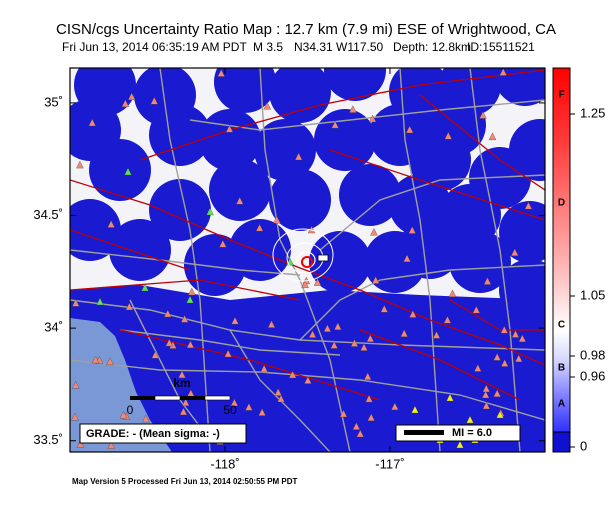 The image size is (612, 520). I want to click on grade-letter: A, so click(561, 404).